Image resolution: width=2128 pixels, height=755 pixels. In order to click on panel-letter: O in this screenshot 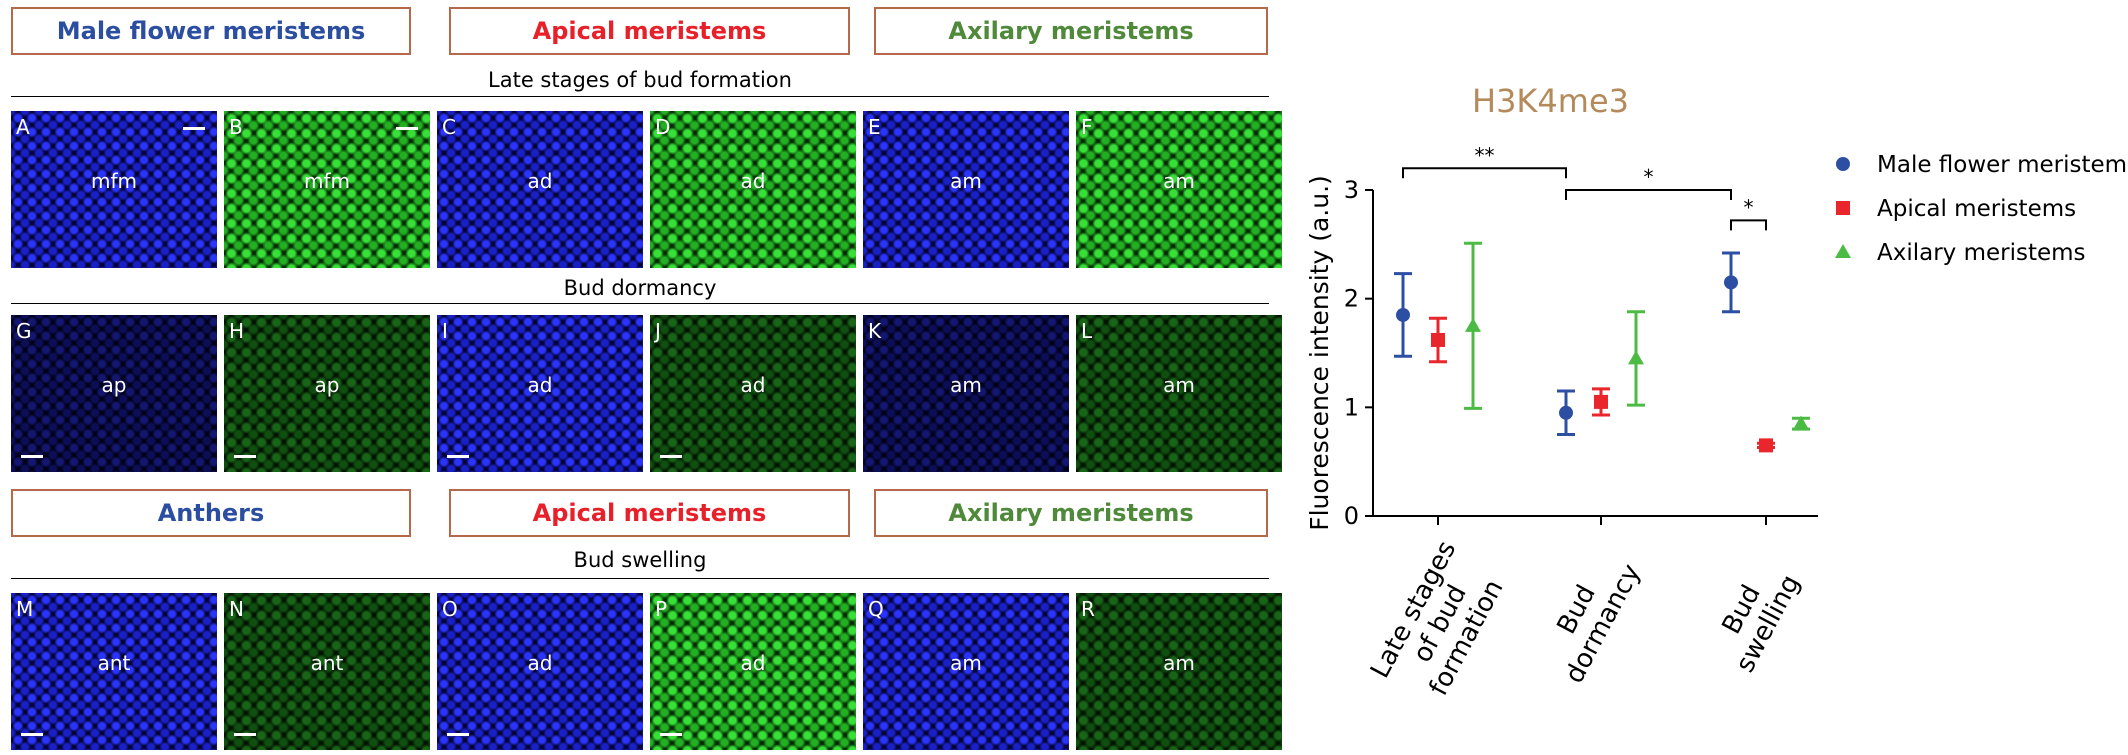, I will do `click(450, 609)`.